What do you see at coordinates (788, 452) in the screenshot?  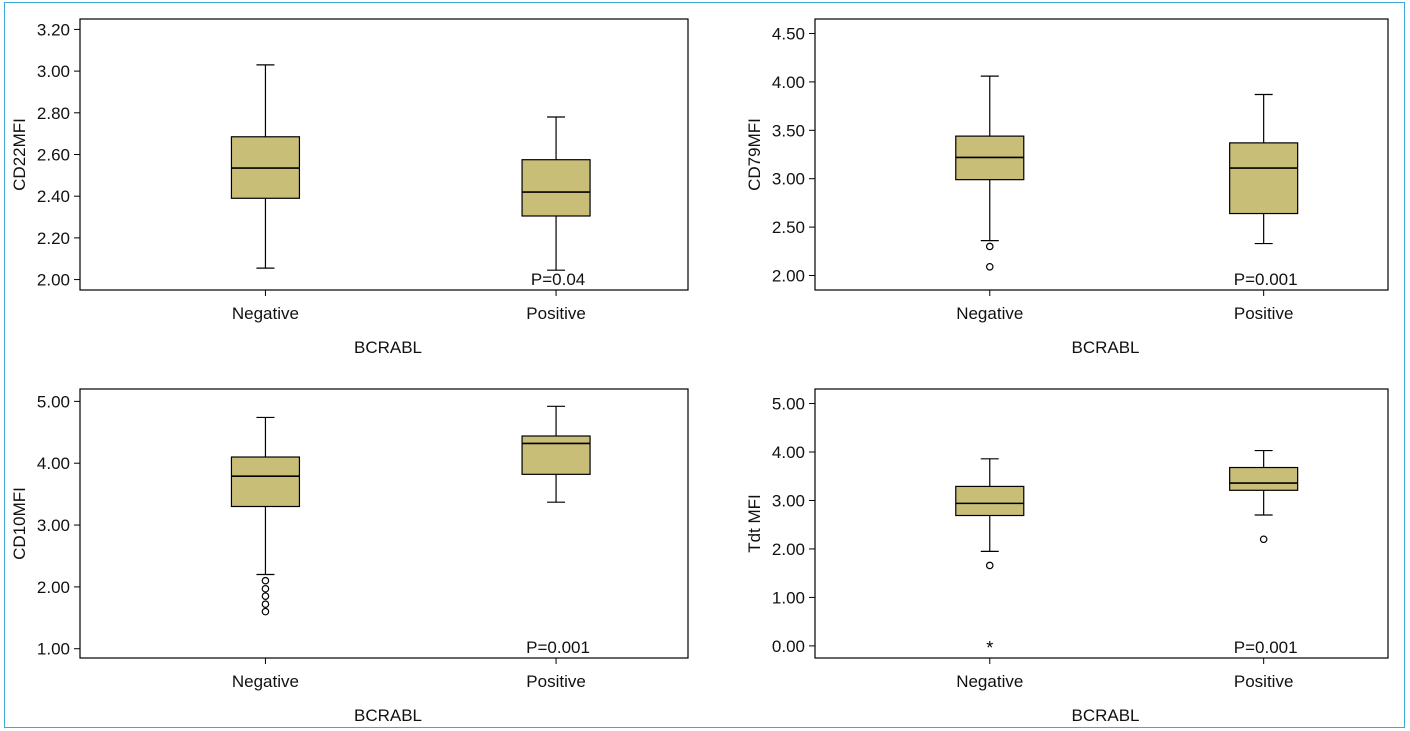 I see `y-tick-label-4-4: 4.00` at bounding box center [788, 452].